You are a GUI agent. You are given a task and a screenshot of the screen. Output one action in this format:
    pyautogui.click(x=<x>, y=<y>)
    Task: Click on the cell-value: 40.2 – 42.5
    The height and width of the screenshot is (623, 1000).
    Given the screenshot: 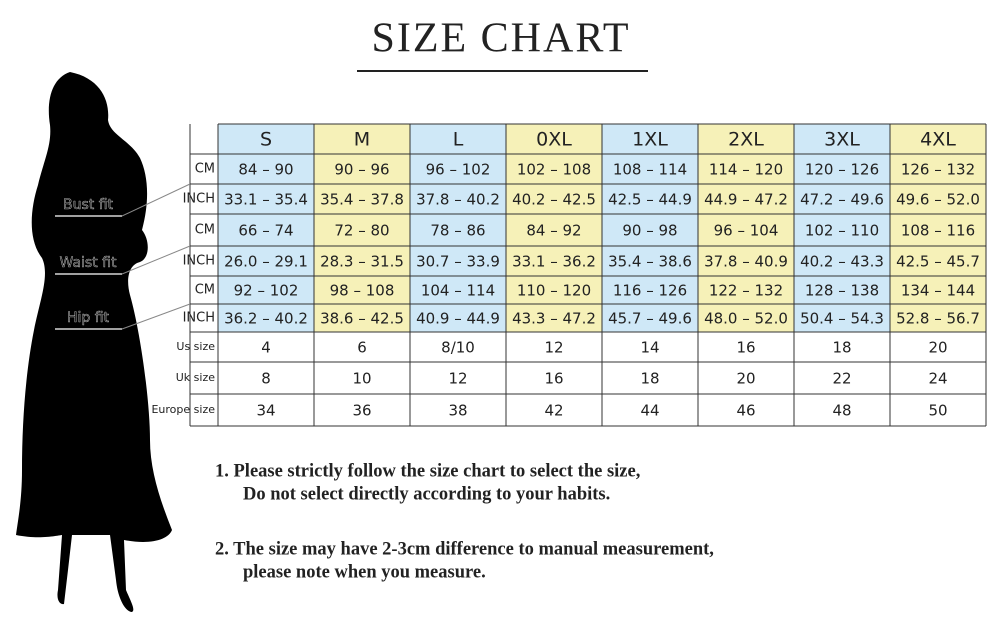 What is the action you would take?
    pyautogui.click(x=554, y=200)
    